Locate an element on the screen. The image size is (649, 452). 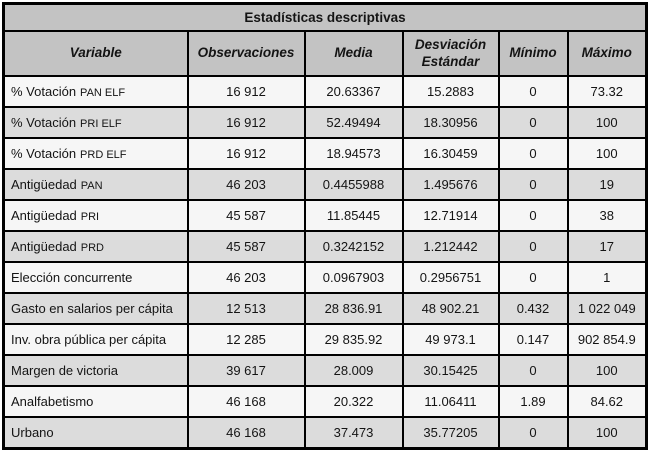
max-cell: 38 is located at coordinates (607, 215).